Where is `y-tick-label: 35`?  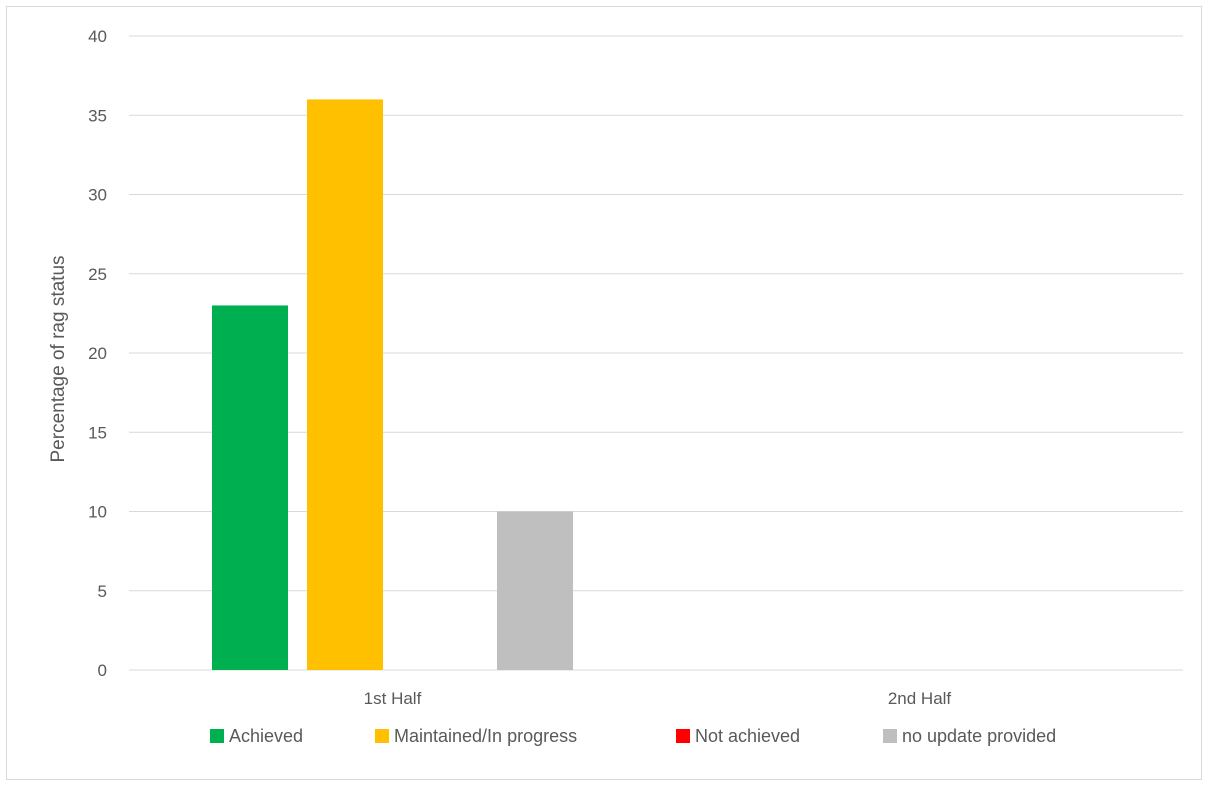
y-tick-label: 35 is located at coordinates (97, 115).